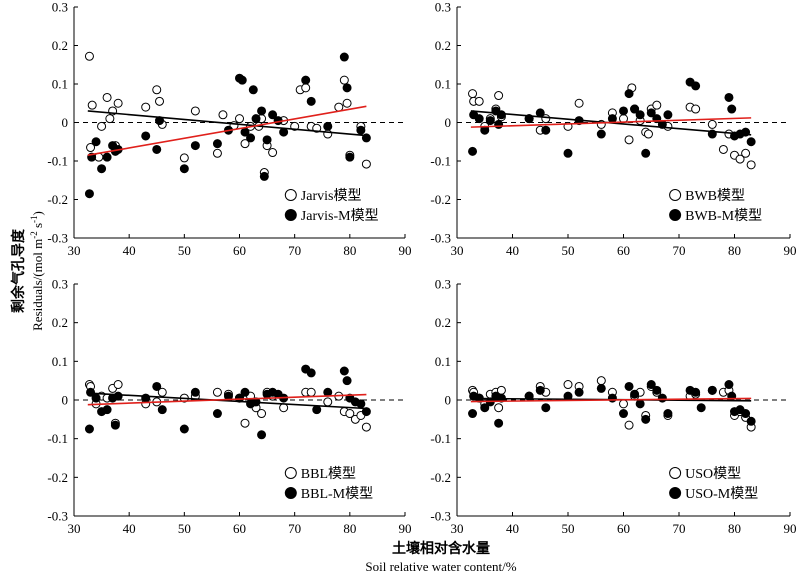 This screenshot has width=800, height=576. Describe the element at coordinates (37, 213) in the screenshot. I see `ylabel-end: )` at that location.